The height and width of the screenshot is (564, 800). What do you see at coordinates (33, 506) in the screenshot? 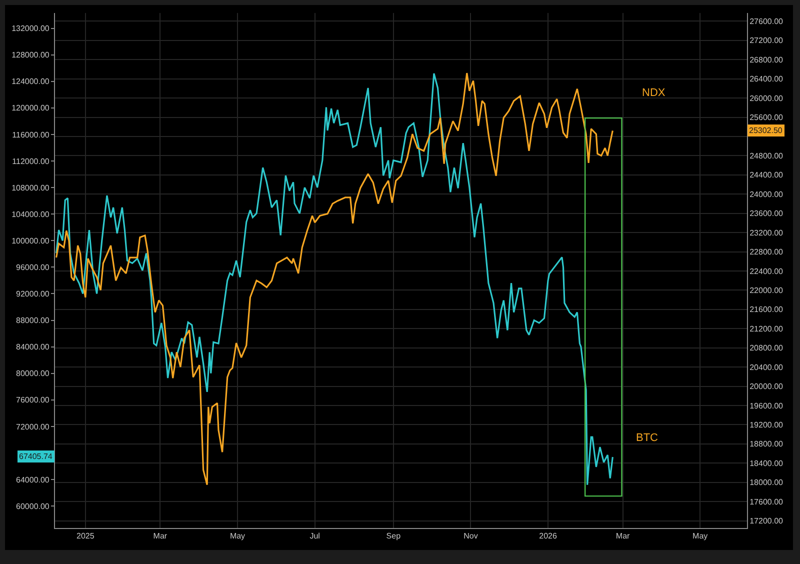
I see `y-tick-label: 60000.00` at bounding box center [33, 506].